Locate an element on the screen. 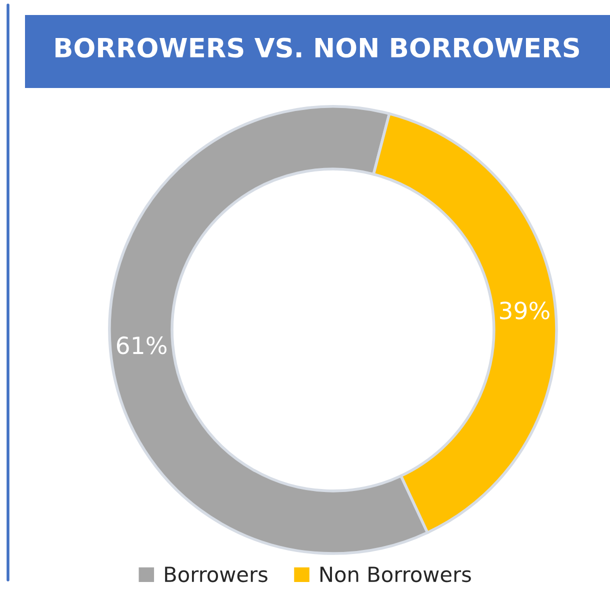 The image size is (610, 605). data-label: 61% is located at coordinates (141, 345).